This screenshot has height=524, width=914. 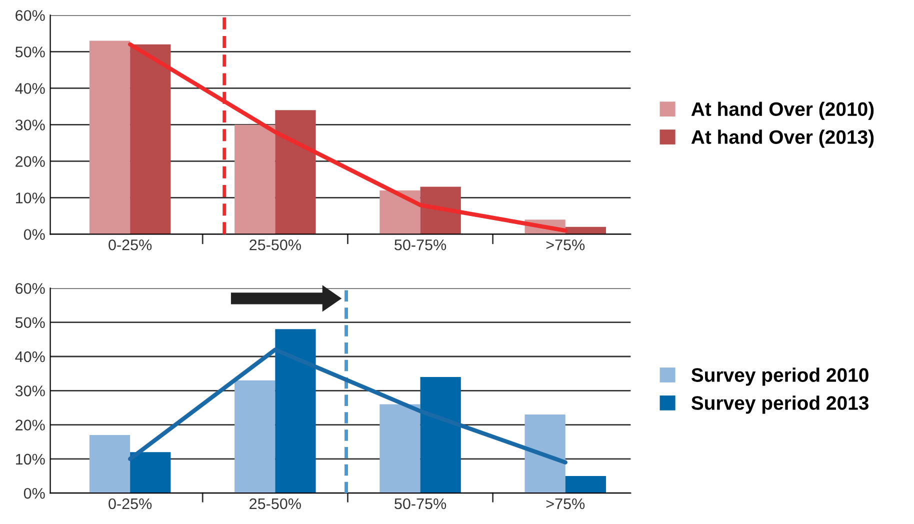 I want to click on legend-label: Survey period 2010, so click(x=779, y=377).